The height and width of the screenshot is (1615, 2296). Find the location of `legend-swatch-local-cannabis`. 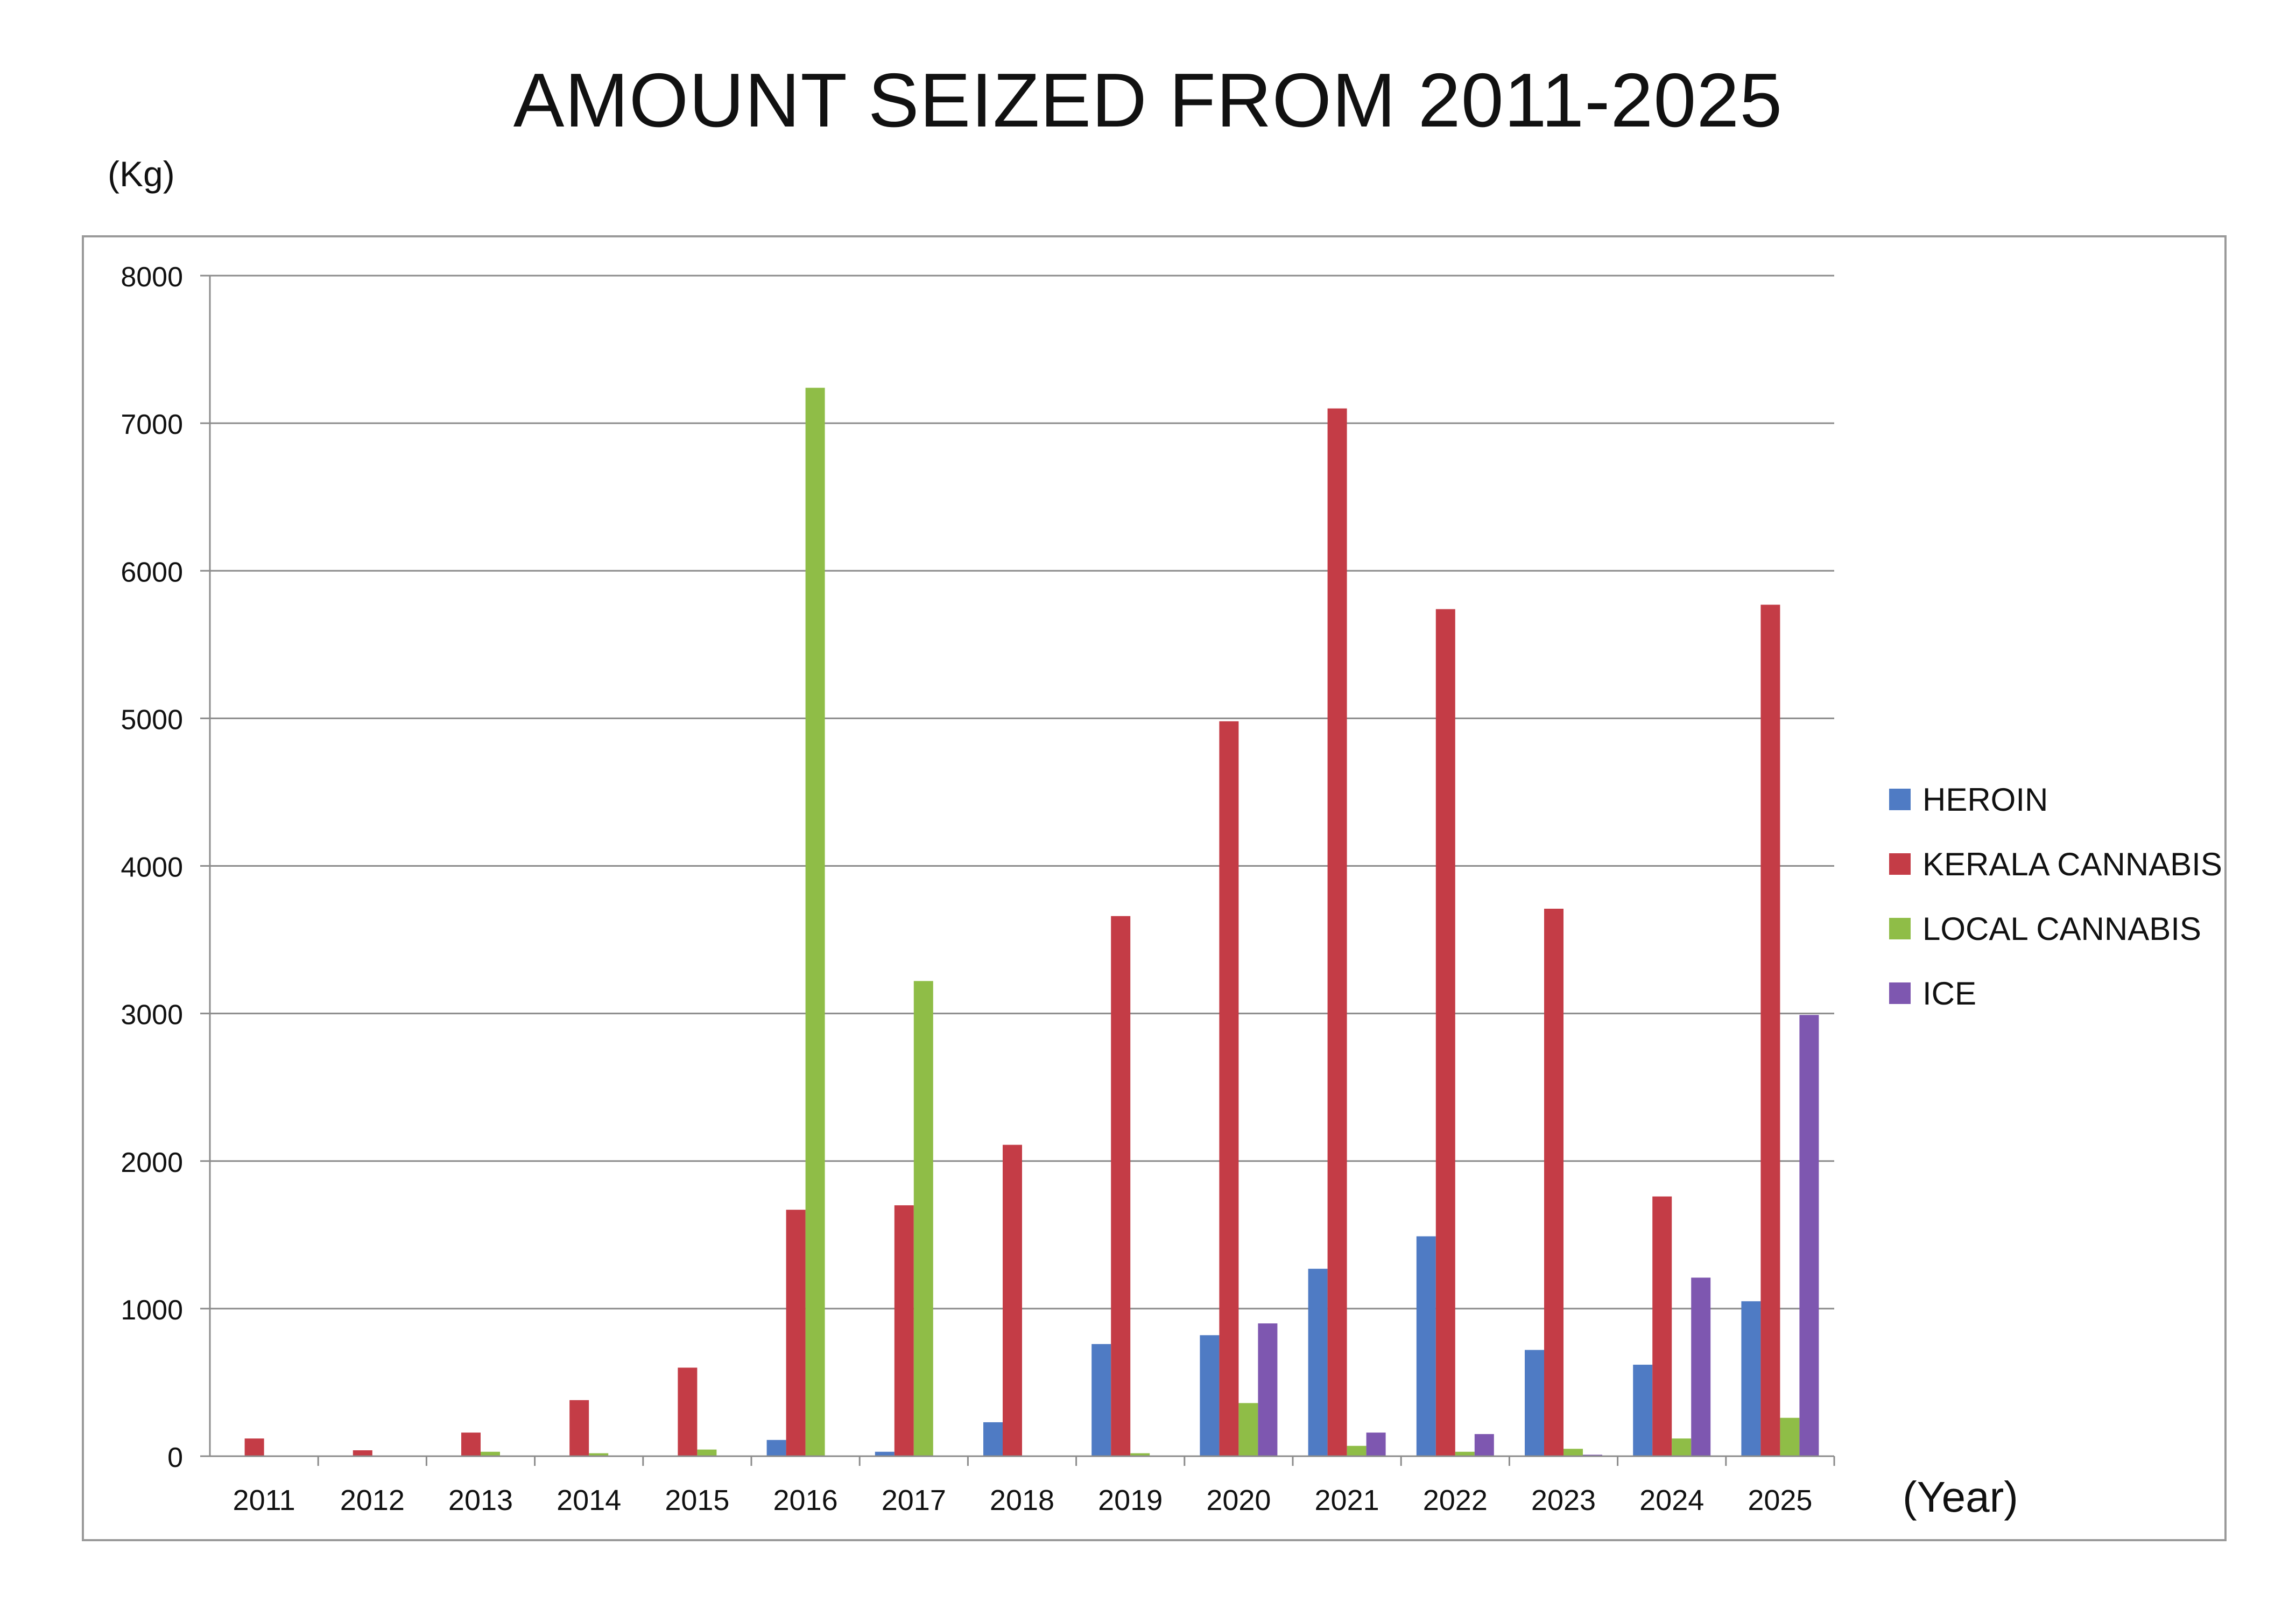

legend-swatch-local-cannabis is located at coordinates (1900, 928).